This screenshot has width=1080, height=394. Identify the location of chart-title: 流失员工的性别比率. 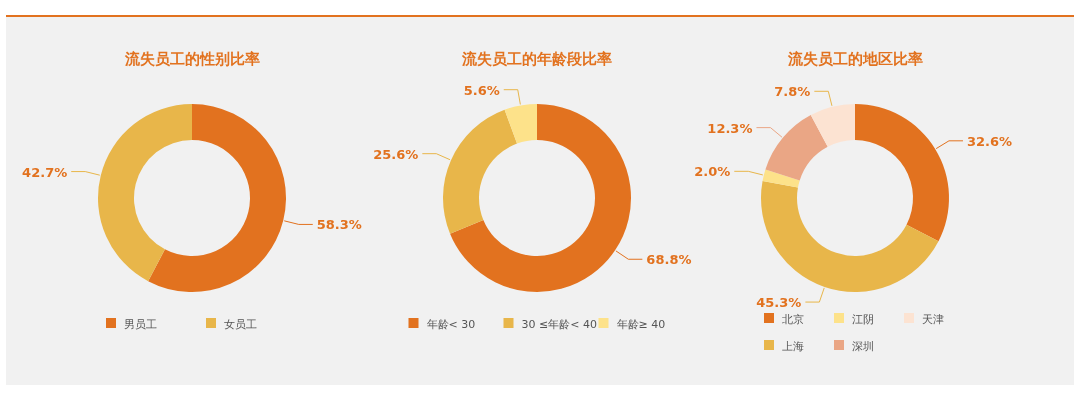
(191, 59).